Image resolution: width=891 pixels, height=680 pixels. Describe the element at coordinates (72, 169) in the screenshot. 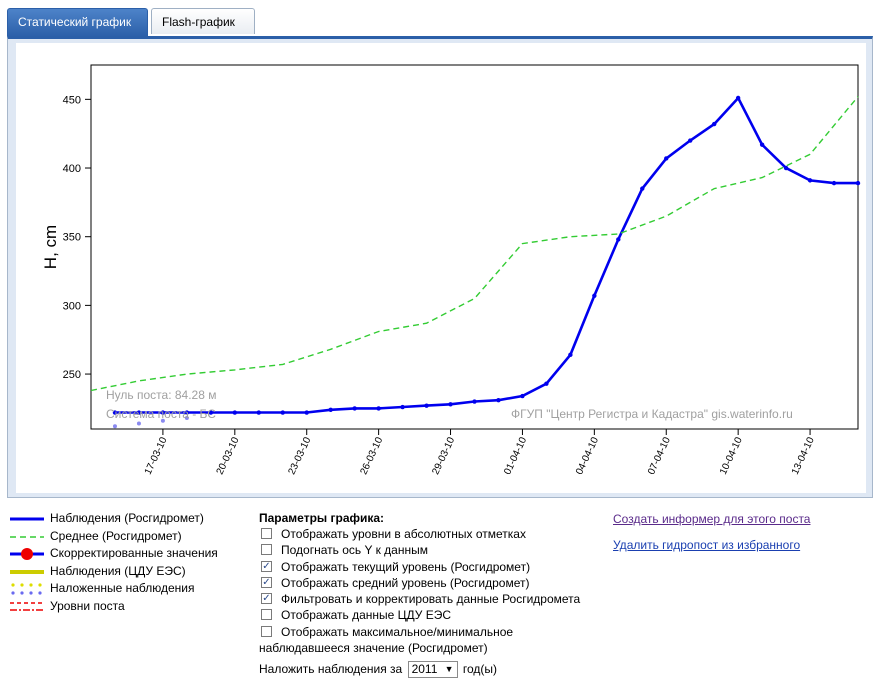

I see `y-tick-label: 400` at that location.